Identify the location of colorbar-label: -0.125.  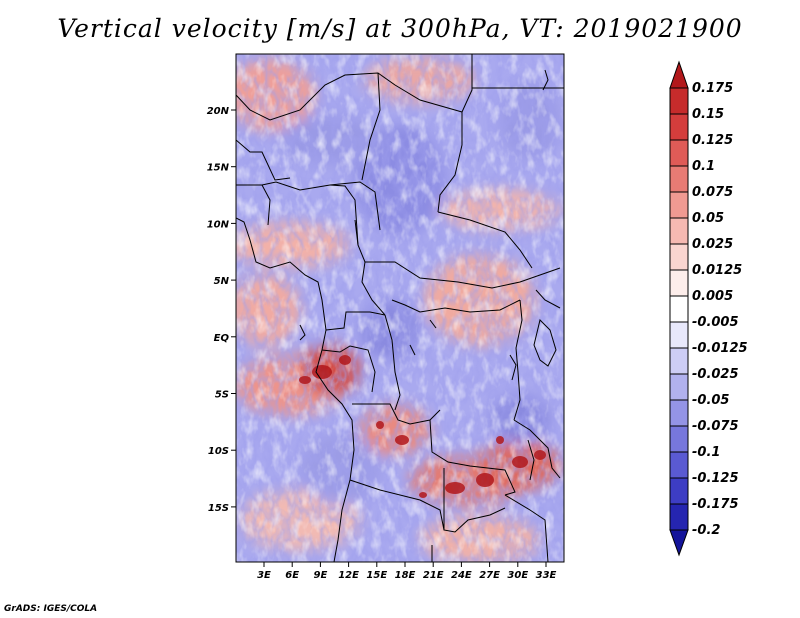
(715, 478).